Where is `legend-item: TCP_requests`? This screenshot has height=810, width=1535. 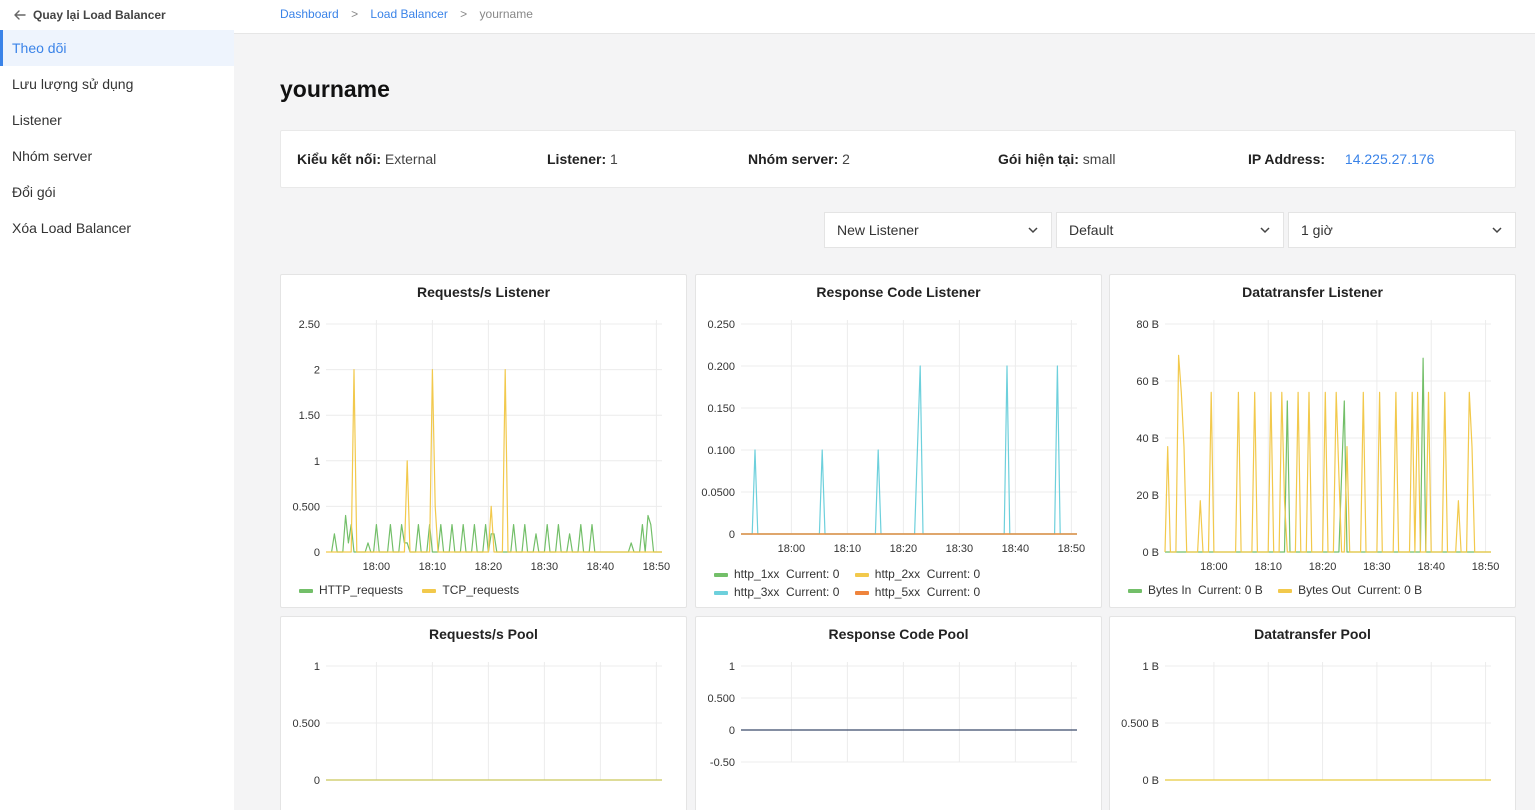 legend-item: TCP_requests is located at coordinates (470, 590).